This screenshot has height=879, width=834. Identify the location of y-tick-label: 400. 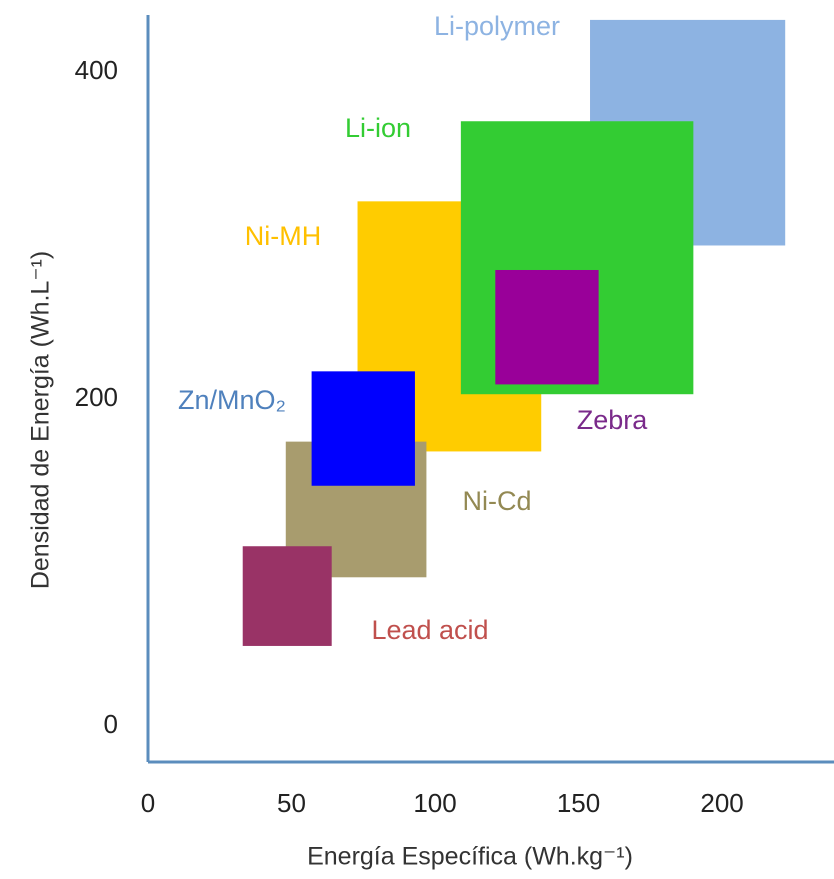
(96, 70).